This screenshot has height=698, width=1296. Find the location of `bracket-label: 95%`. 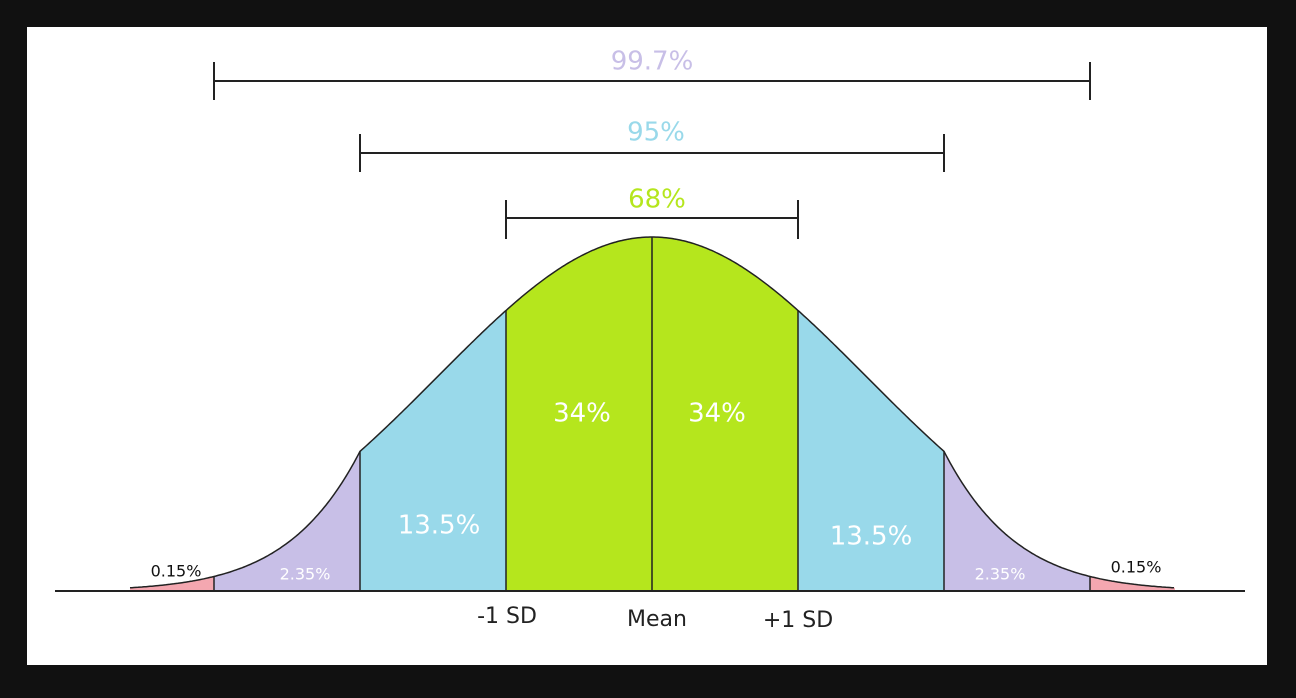

bracket-label: 95% is located at coordinates (656, 133).